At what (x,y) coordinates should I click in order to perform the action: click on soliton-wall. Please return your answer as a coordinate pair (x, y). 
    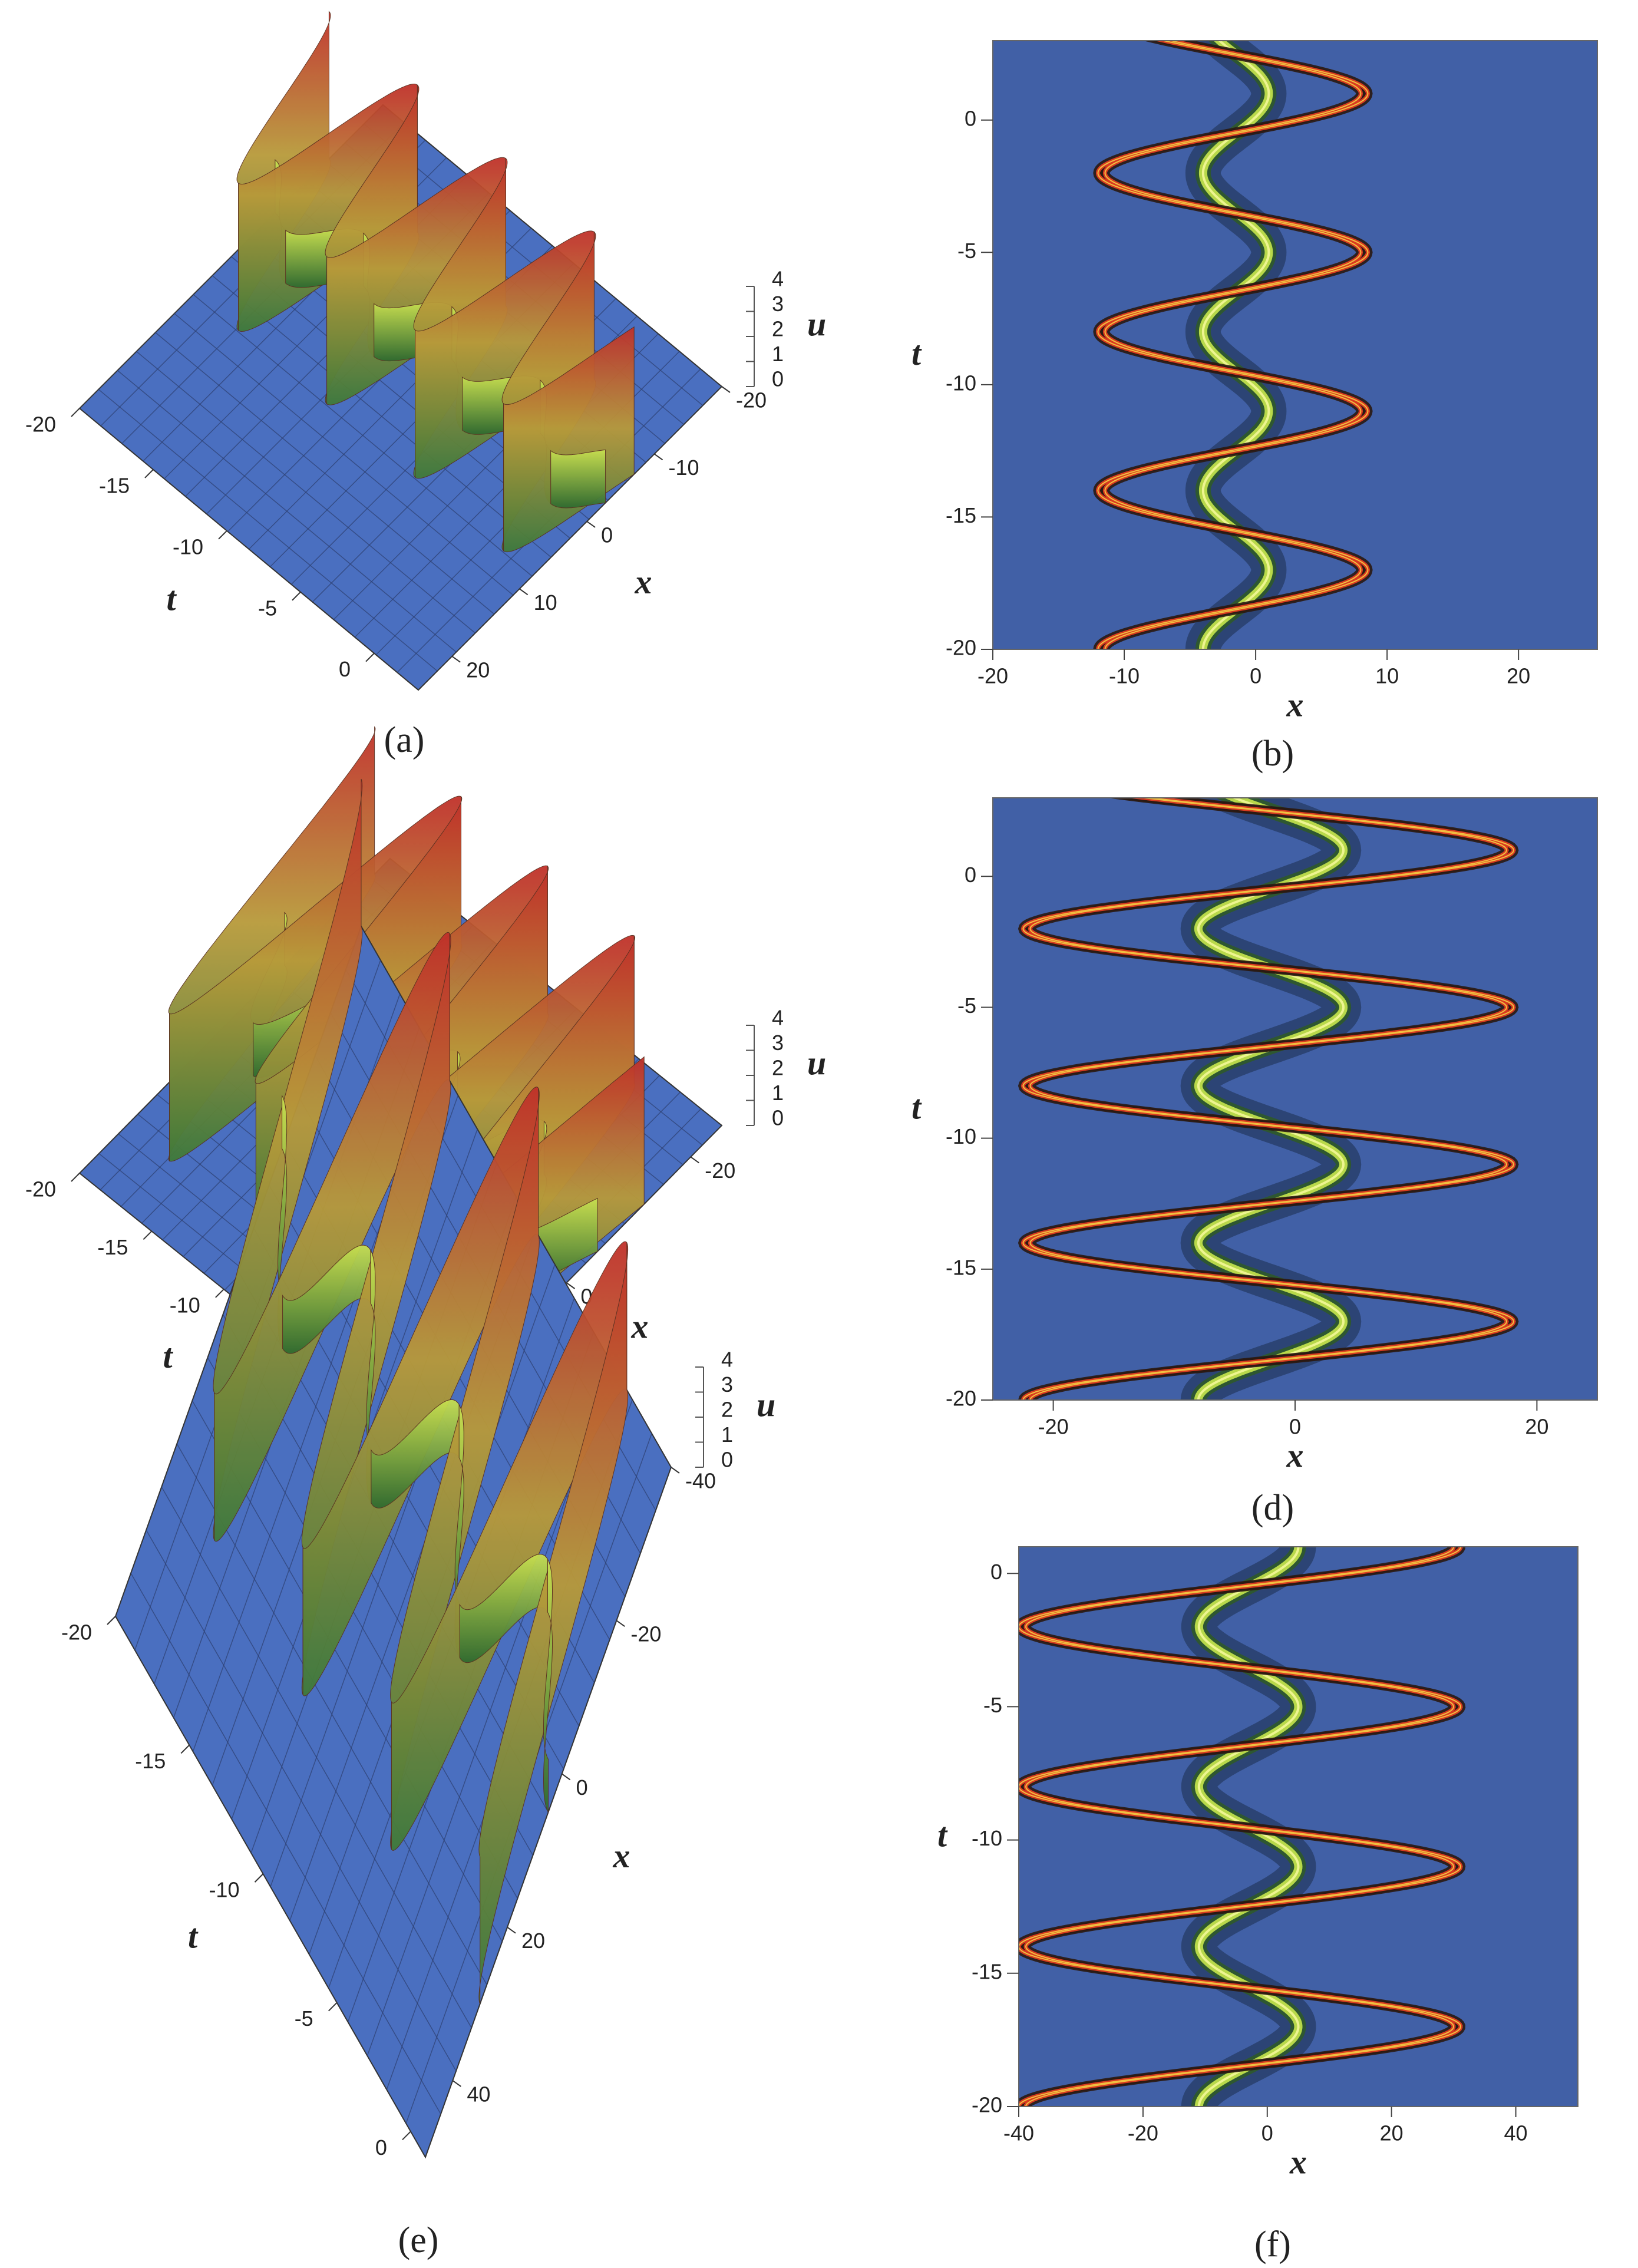
    Looking at the image, I should click on (553, 1623).